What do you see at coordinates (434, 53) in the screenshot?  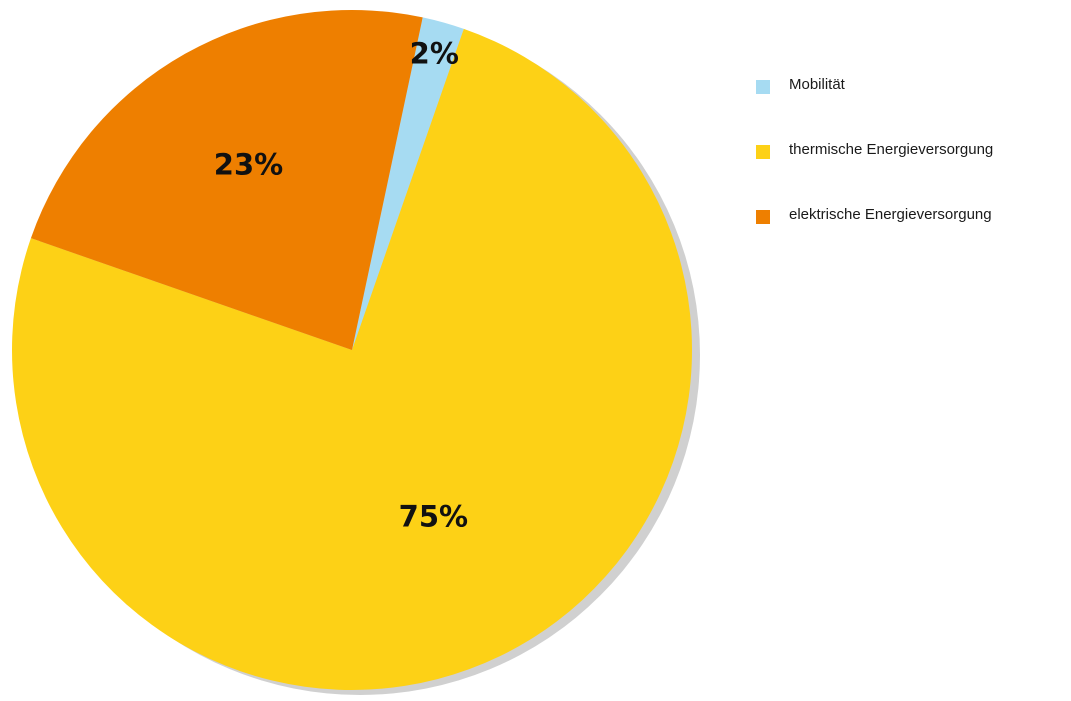 I see `pie-slice-label-0: 2%` at bounding box center [434, 53].